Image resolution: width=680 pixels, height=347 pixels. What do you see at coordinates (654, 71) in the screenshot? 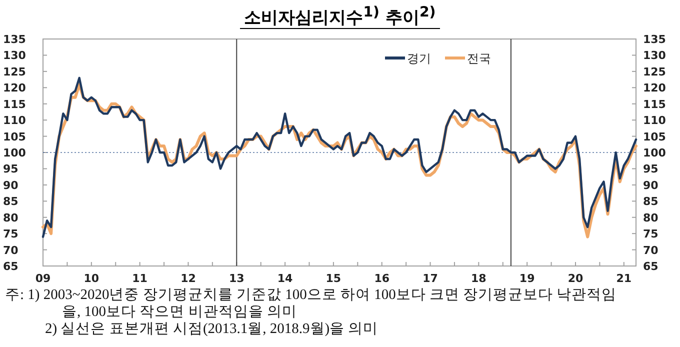
I see `y2-tick-label: 125` at bounding box center [654, 71].